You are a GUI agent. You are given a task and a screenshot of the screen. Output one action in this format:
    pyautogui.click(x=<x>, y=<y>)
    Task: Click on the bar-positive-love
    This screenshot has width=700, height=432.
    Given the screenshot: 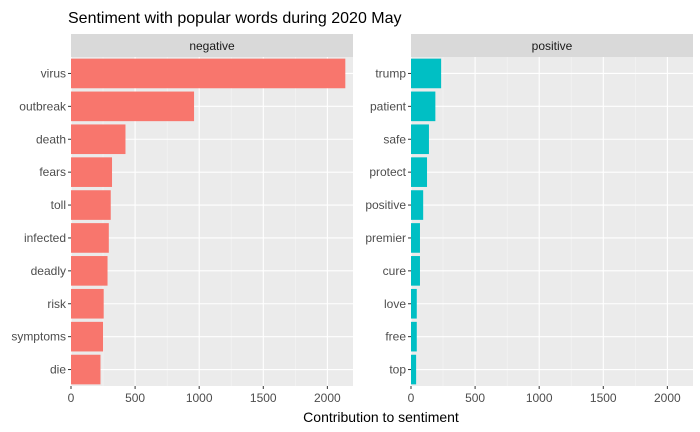 What is the action you would take?
    pyautogui.click(x=414, y=303)
    